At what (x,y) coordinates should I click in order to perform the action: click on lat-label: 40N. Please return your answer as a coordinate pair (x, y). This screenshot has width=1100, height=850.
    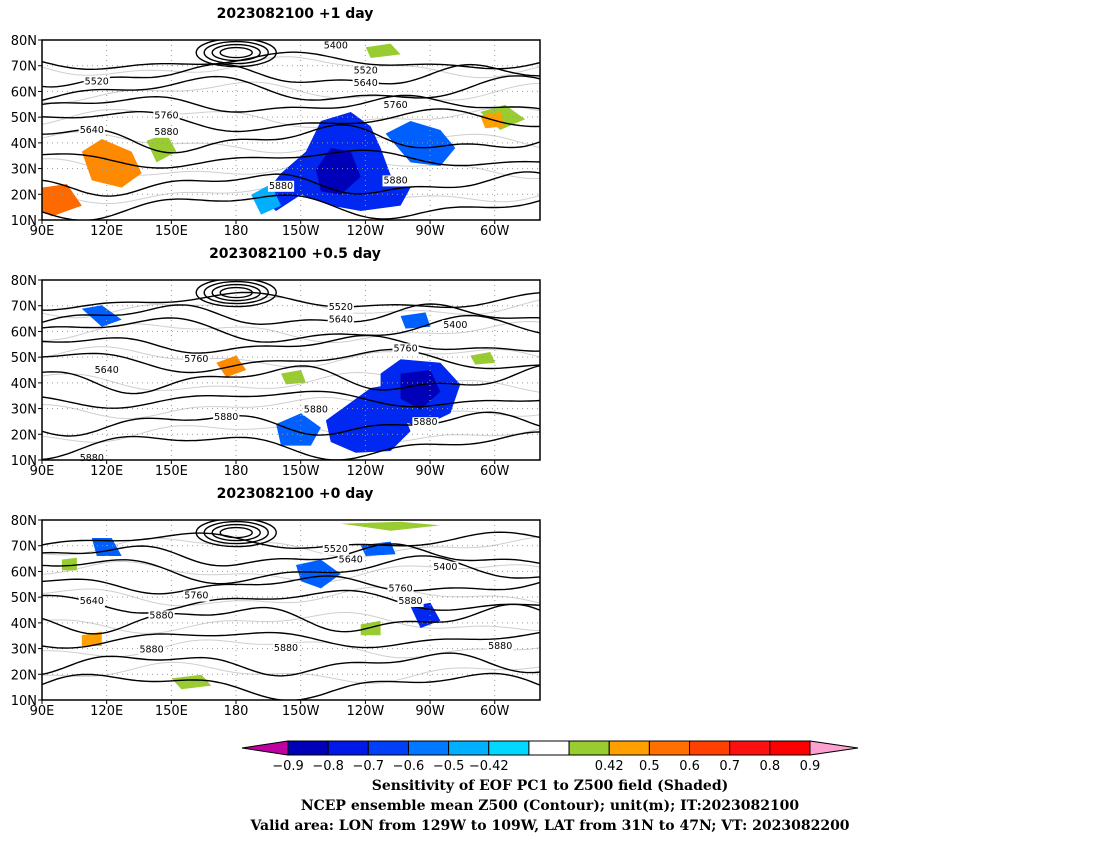
    Looking at the image, I should click on (24, 624).